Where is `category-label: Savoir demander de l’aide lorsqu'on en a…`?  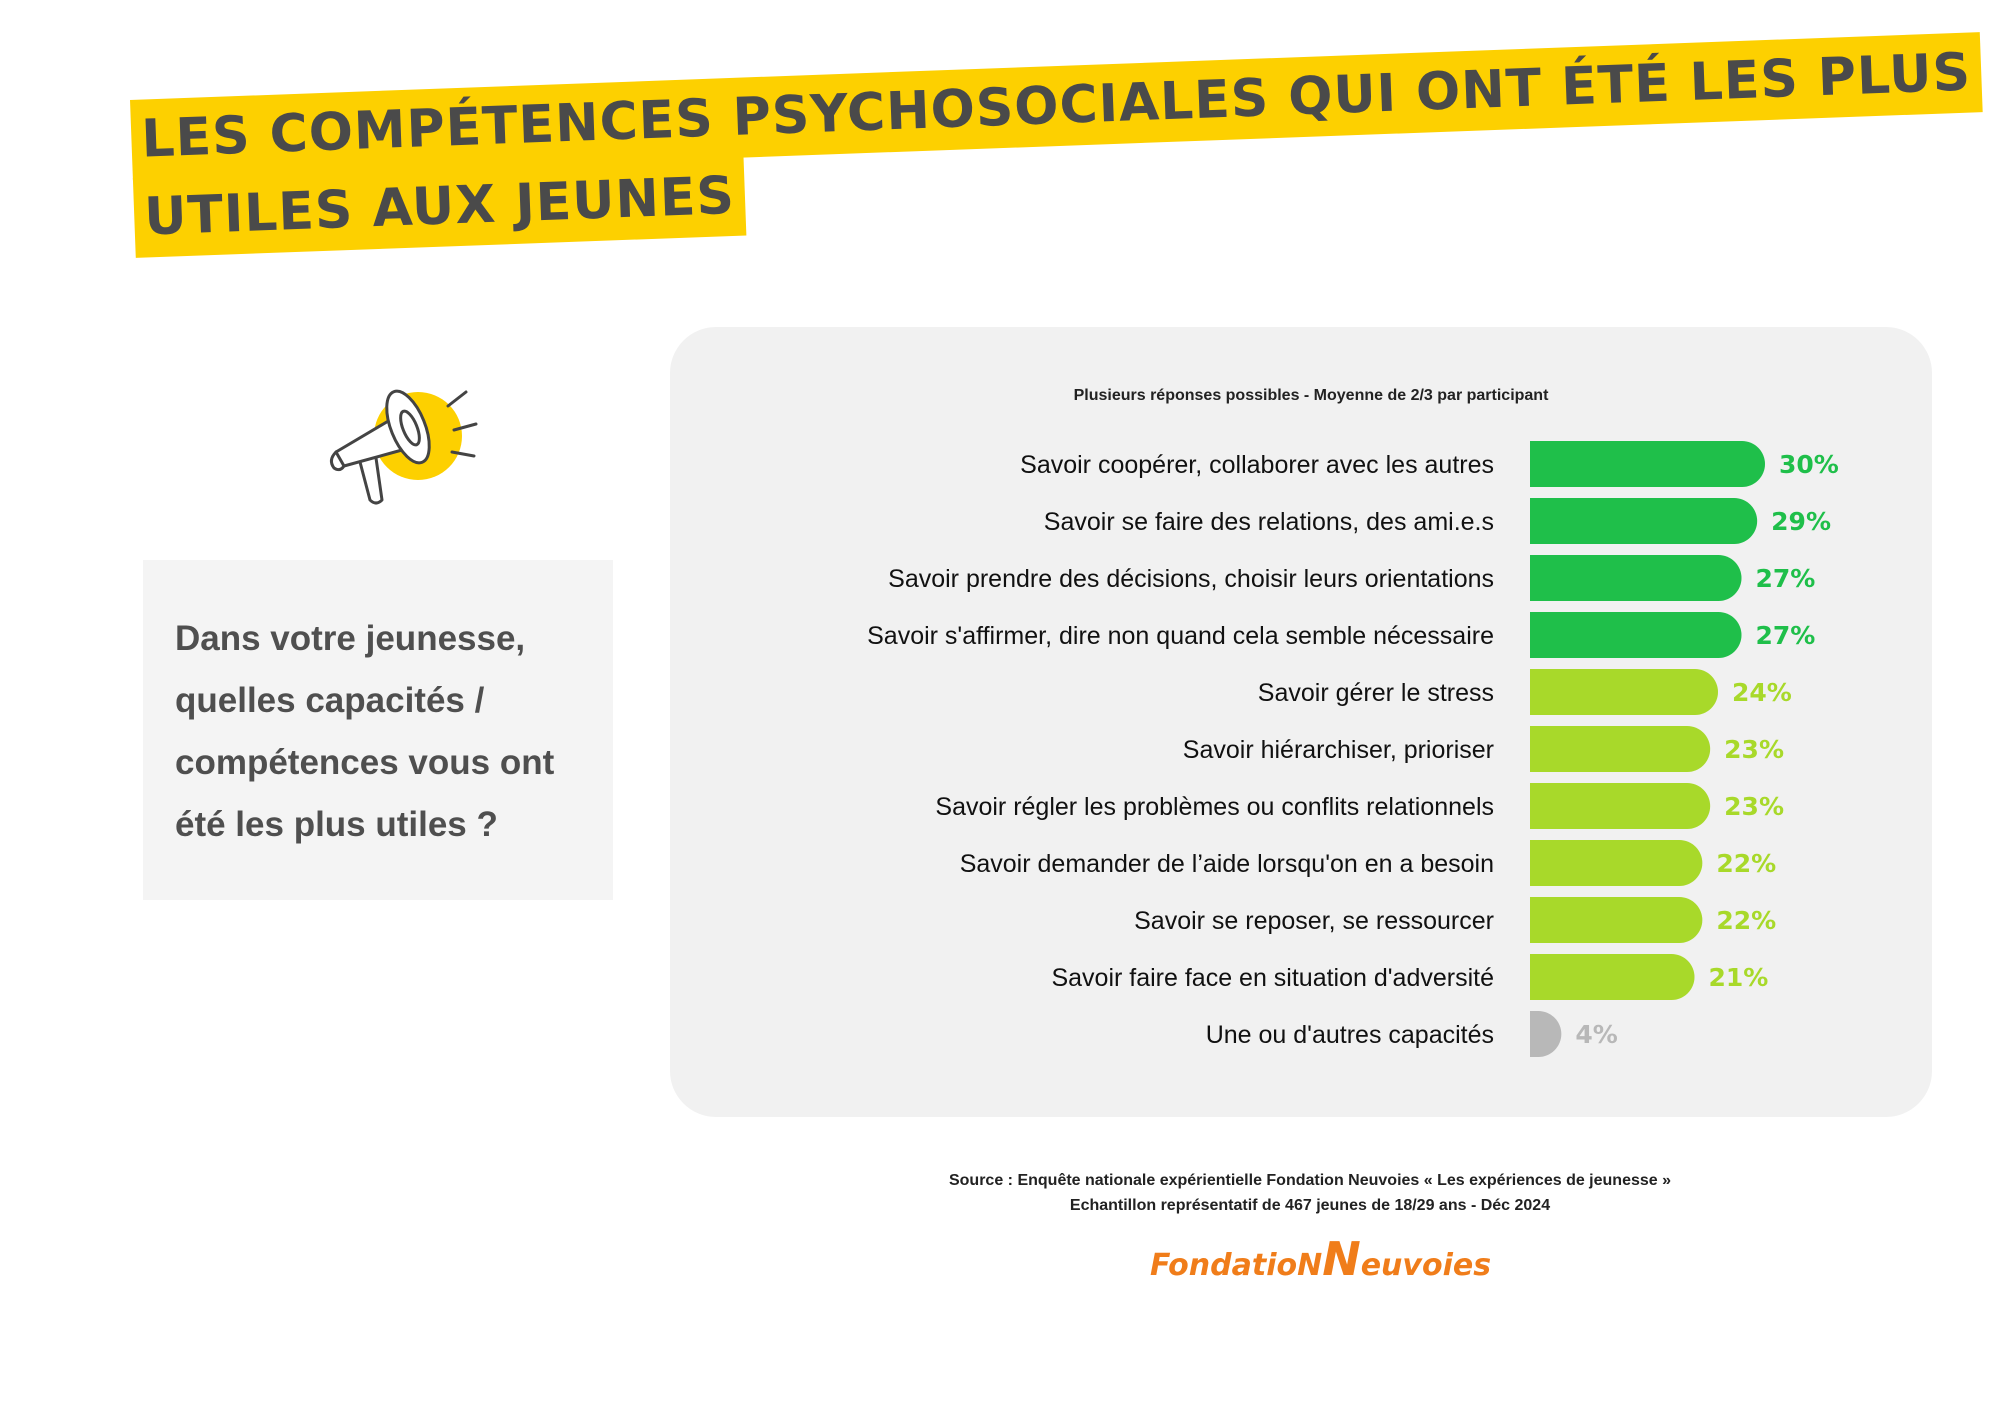 category-label: Savoir demander de l’aide lorsqu'on en a… is located at coordinates (1227, 864).